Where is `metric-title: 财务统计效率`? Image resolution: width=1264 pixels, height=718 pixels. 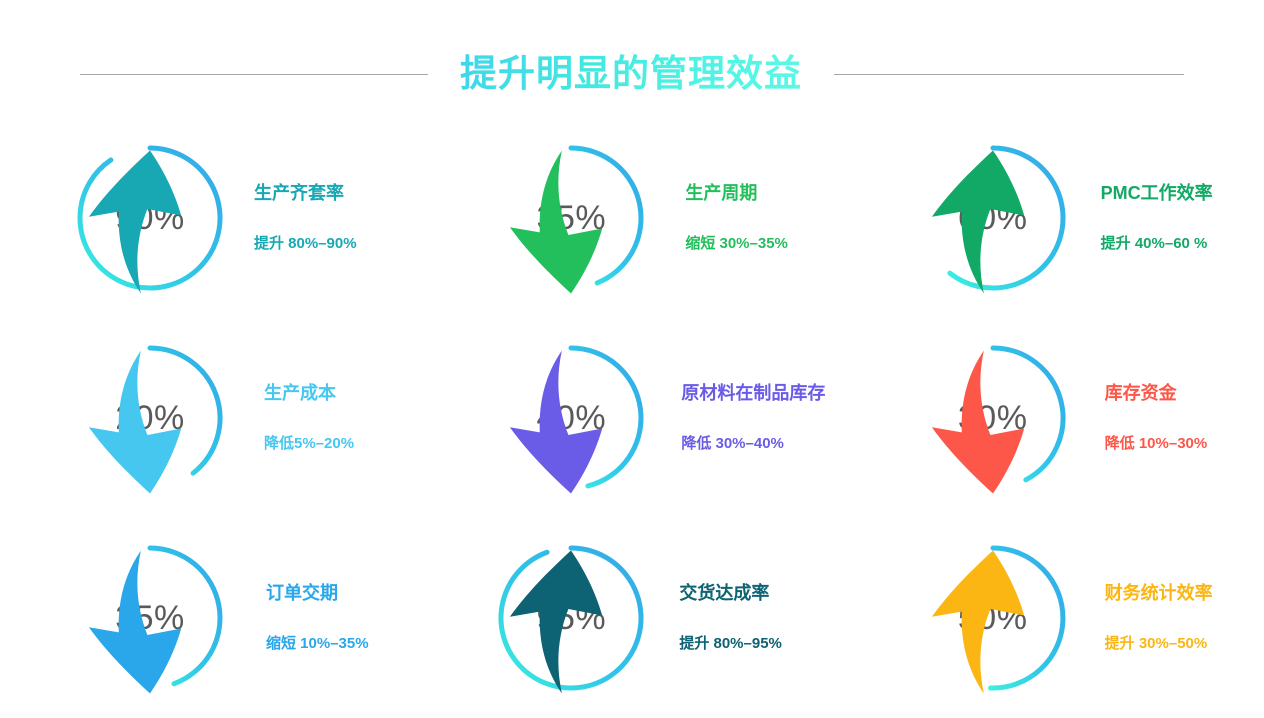
metric-title: 财务统计效率 is located at coordinates (1158, 593).